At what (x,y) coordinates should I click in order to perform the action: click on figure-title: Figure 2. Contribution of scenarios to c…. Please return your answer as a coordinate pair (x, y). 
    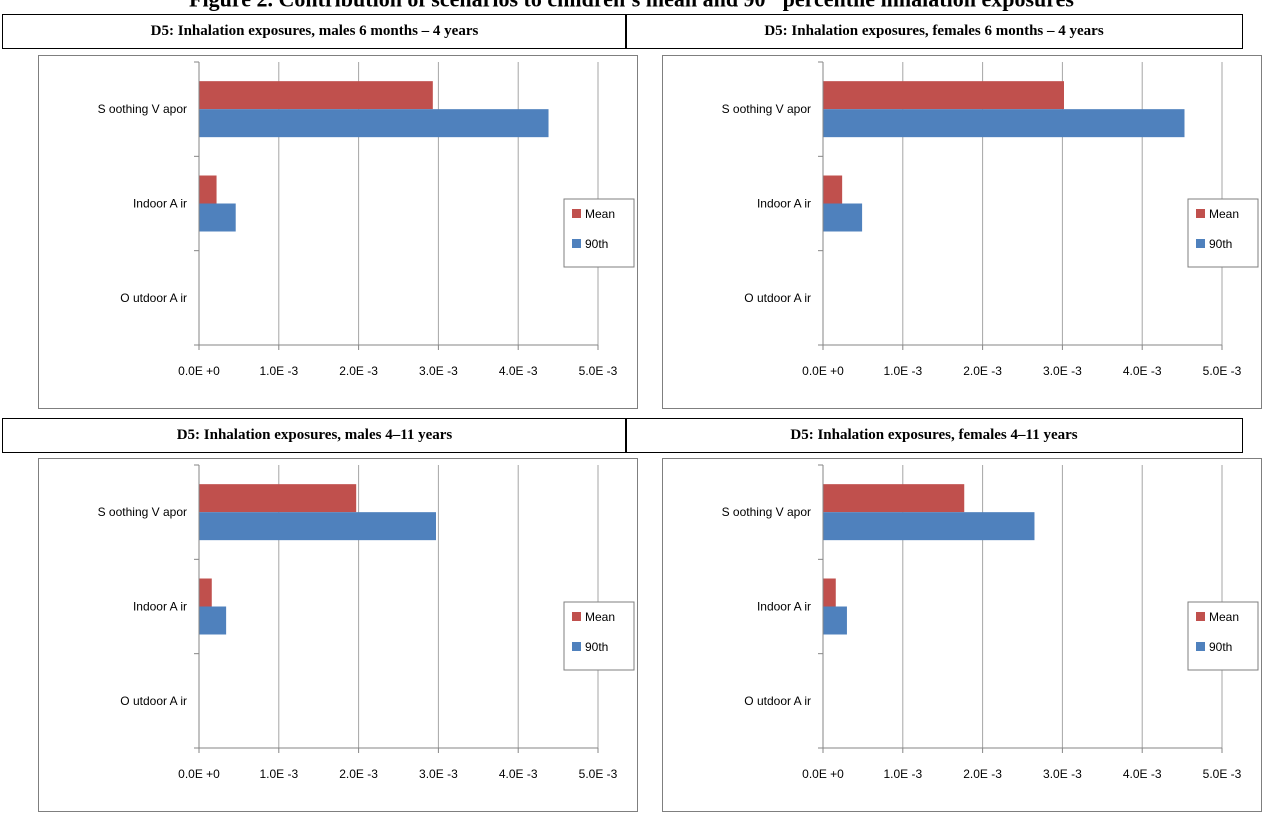
    Looking at the image, I should click on (631, 6).